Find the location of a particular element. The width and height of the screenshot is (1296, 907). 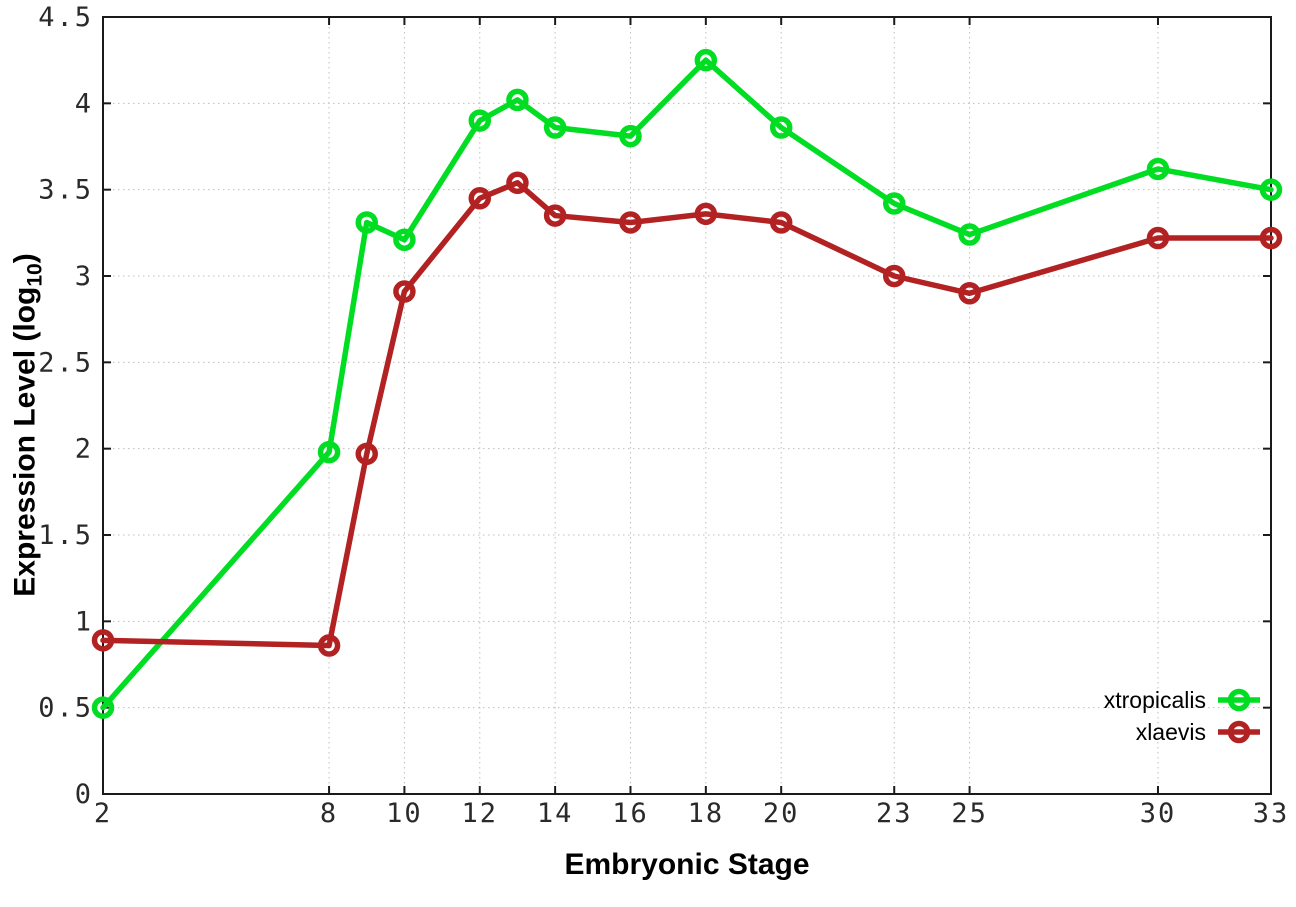

y-axis-title-text: Expression Level (log is located at coordinates (25, 441).